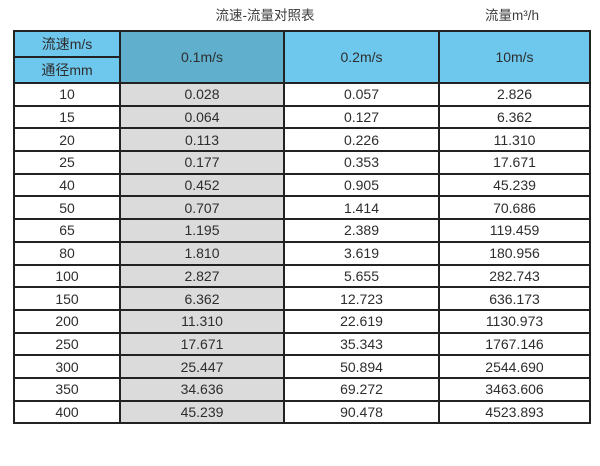 This screenshot has width=600, height=466. What do you see at coordinates (67, 276) in the screenshot?
I see `diameter-cell: 100` at bounding box center [67, 276].